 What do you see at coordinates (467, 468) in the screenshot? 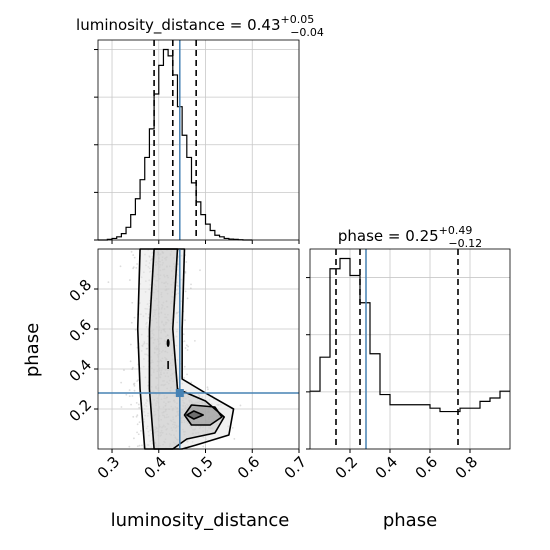
I see `phase-hist-xtick-label: 0.8` at bounding box center [467, 468].